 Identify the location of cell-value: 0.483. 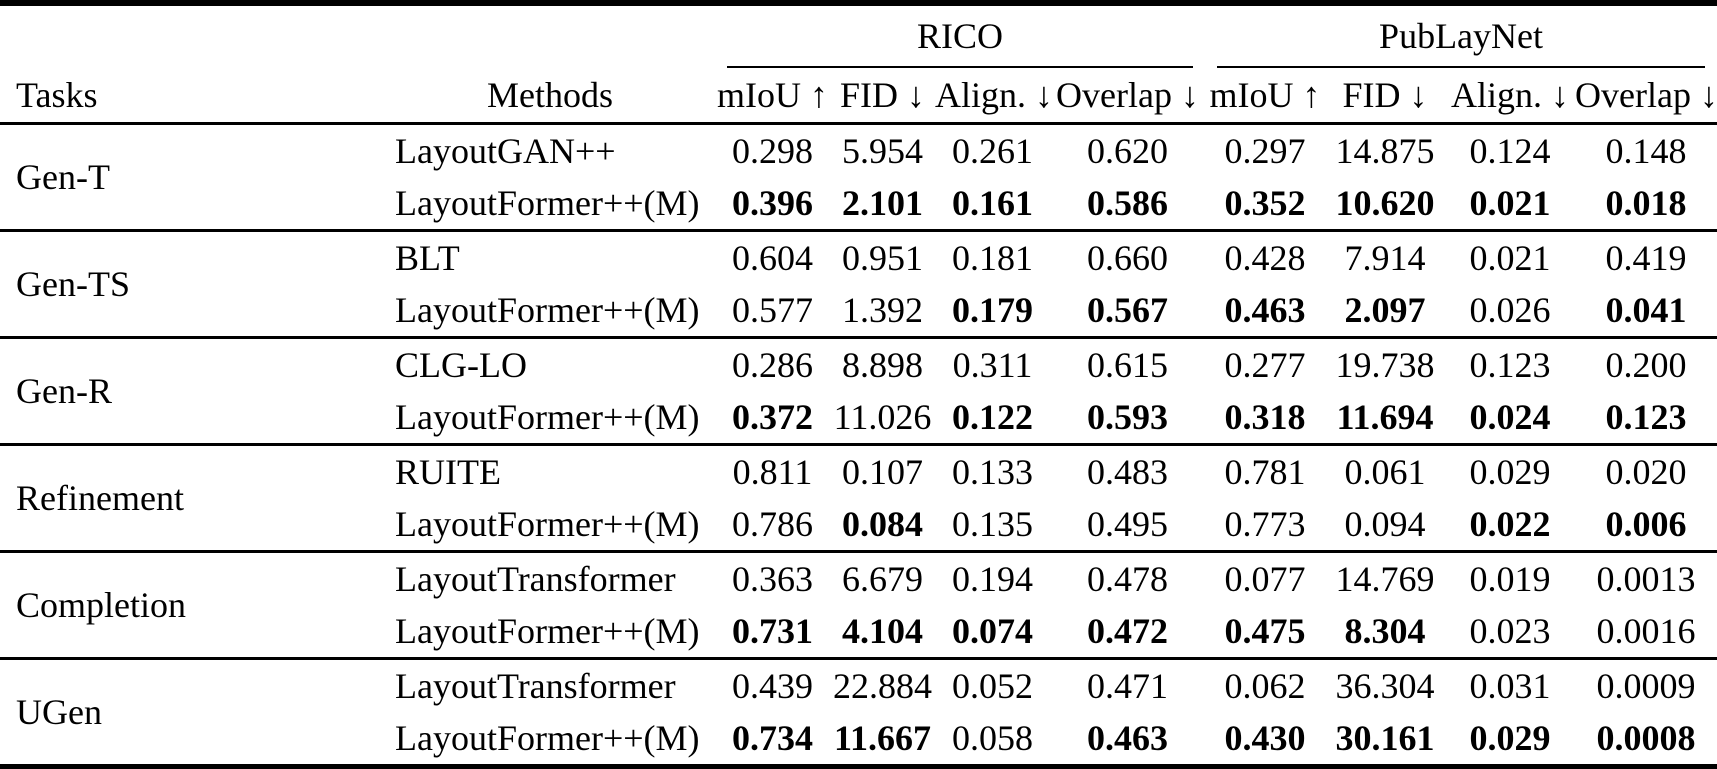
(1127, 472).